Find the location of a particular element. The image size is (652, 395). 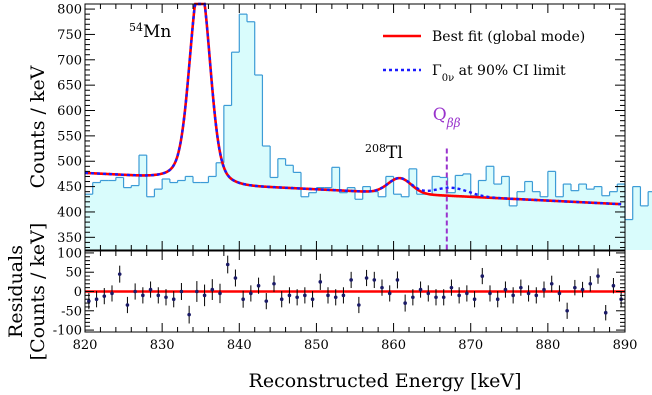

x-axis-title: Reconstructed Energy [keV] is located at coordinates (385, 381).